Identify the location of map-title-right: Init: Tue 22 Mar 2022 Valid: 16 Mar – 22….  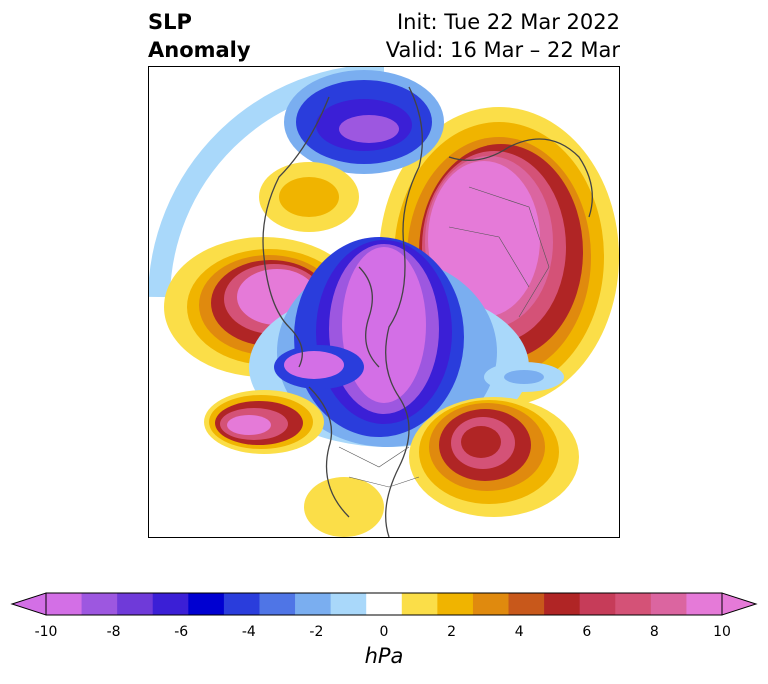
(503, 36).